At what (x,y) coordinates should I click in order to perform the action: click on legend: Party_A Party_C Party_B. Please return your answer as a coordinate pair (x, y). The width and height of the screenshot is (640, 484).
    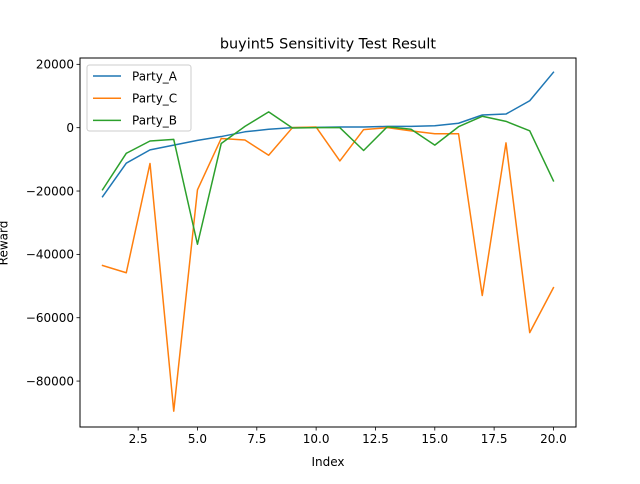
    Looking at the image, I should click on (139, 98).